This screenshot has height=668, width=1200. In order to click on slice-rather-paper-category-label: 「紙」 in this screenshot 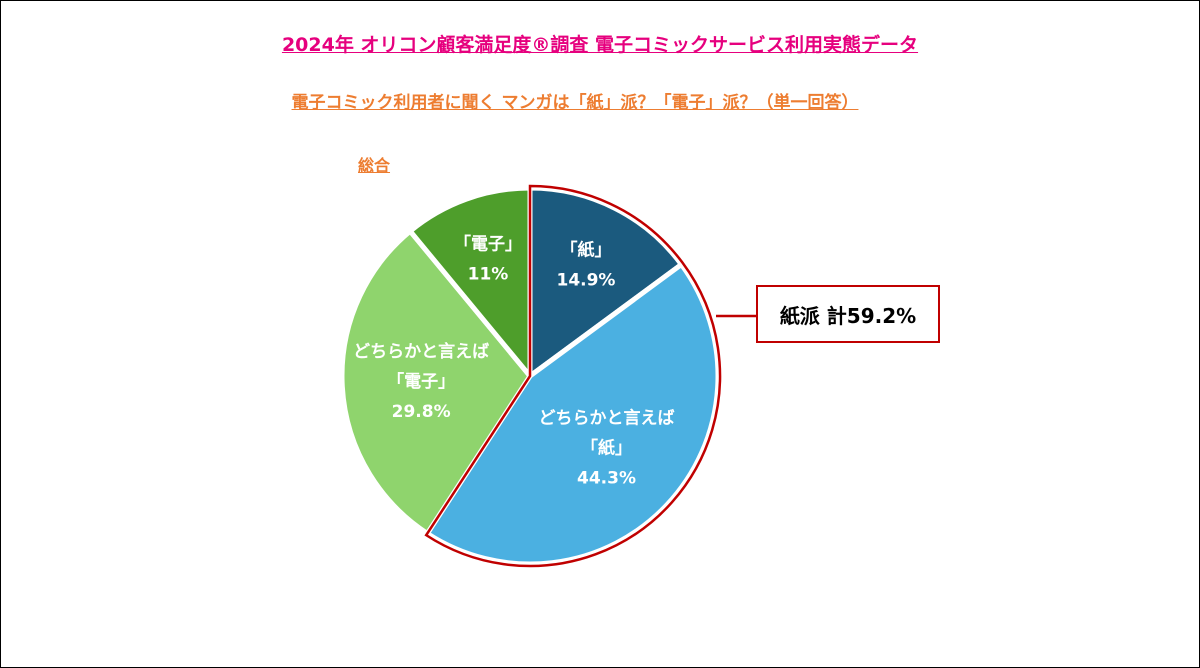, I will do `click(606, 447)`.